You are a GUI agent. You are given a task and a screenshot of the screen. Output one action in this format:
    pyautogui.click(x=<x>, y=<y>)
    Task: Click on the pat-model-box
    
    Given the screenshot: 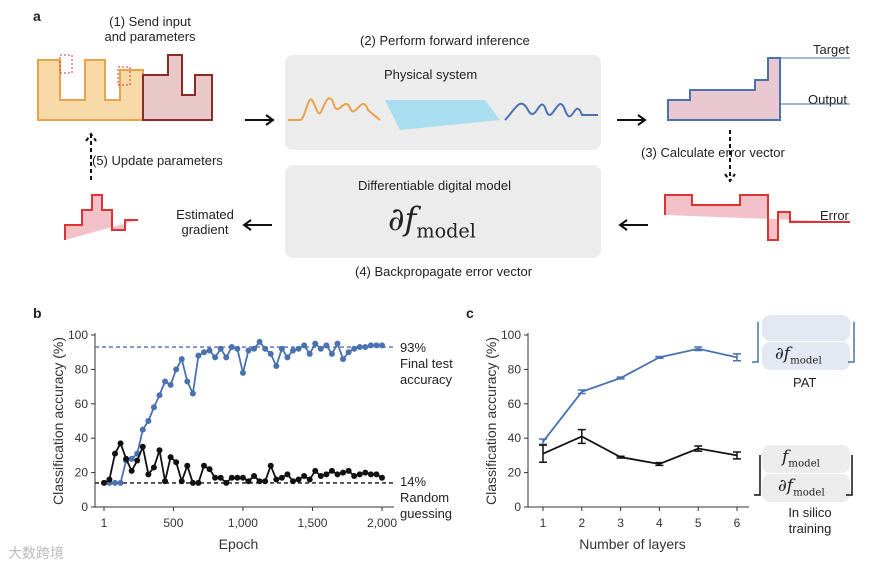 What is the action you would take?
    pyautogui.click(x=806, y=356)
    